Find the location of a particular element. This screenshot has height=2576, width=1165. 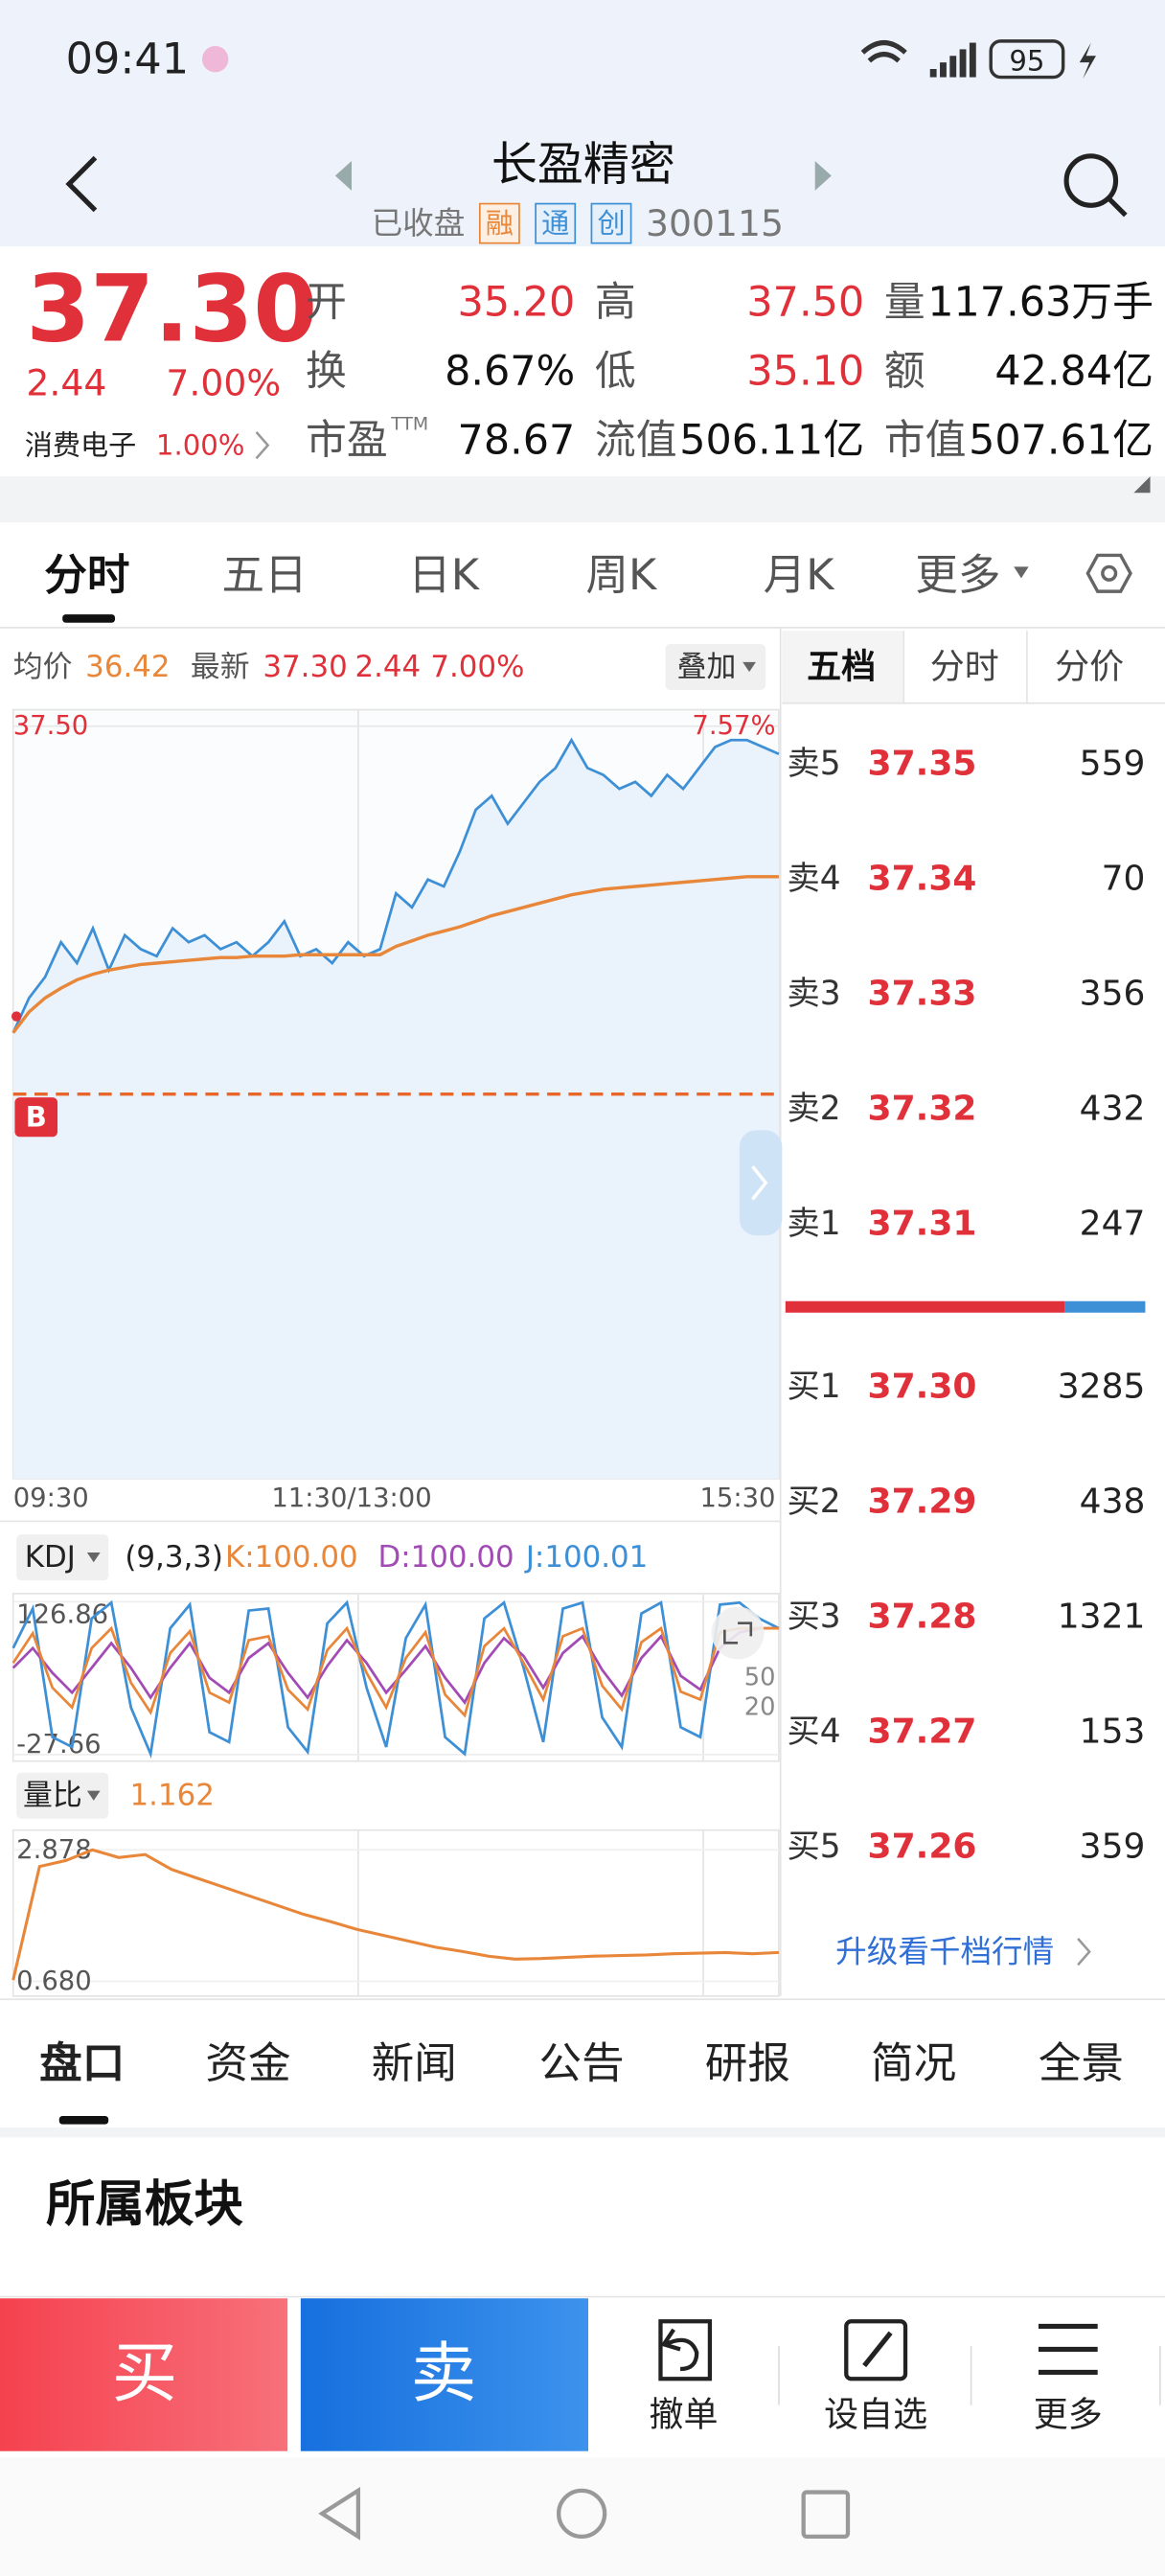

y-tick-label: 2.878 is located at coordinates (54, 1850).